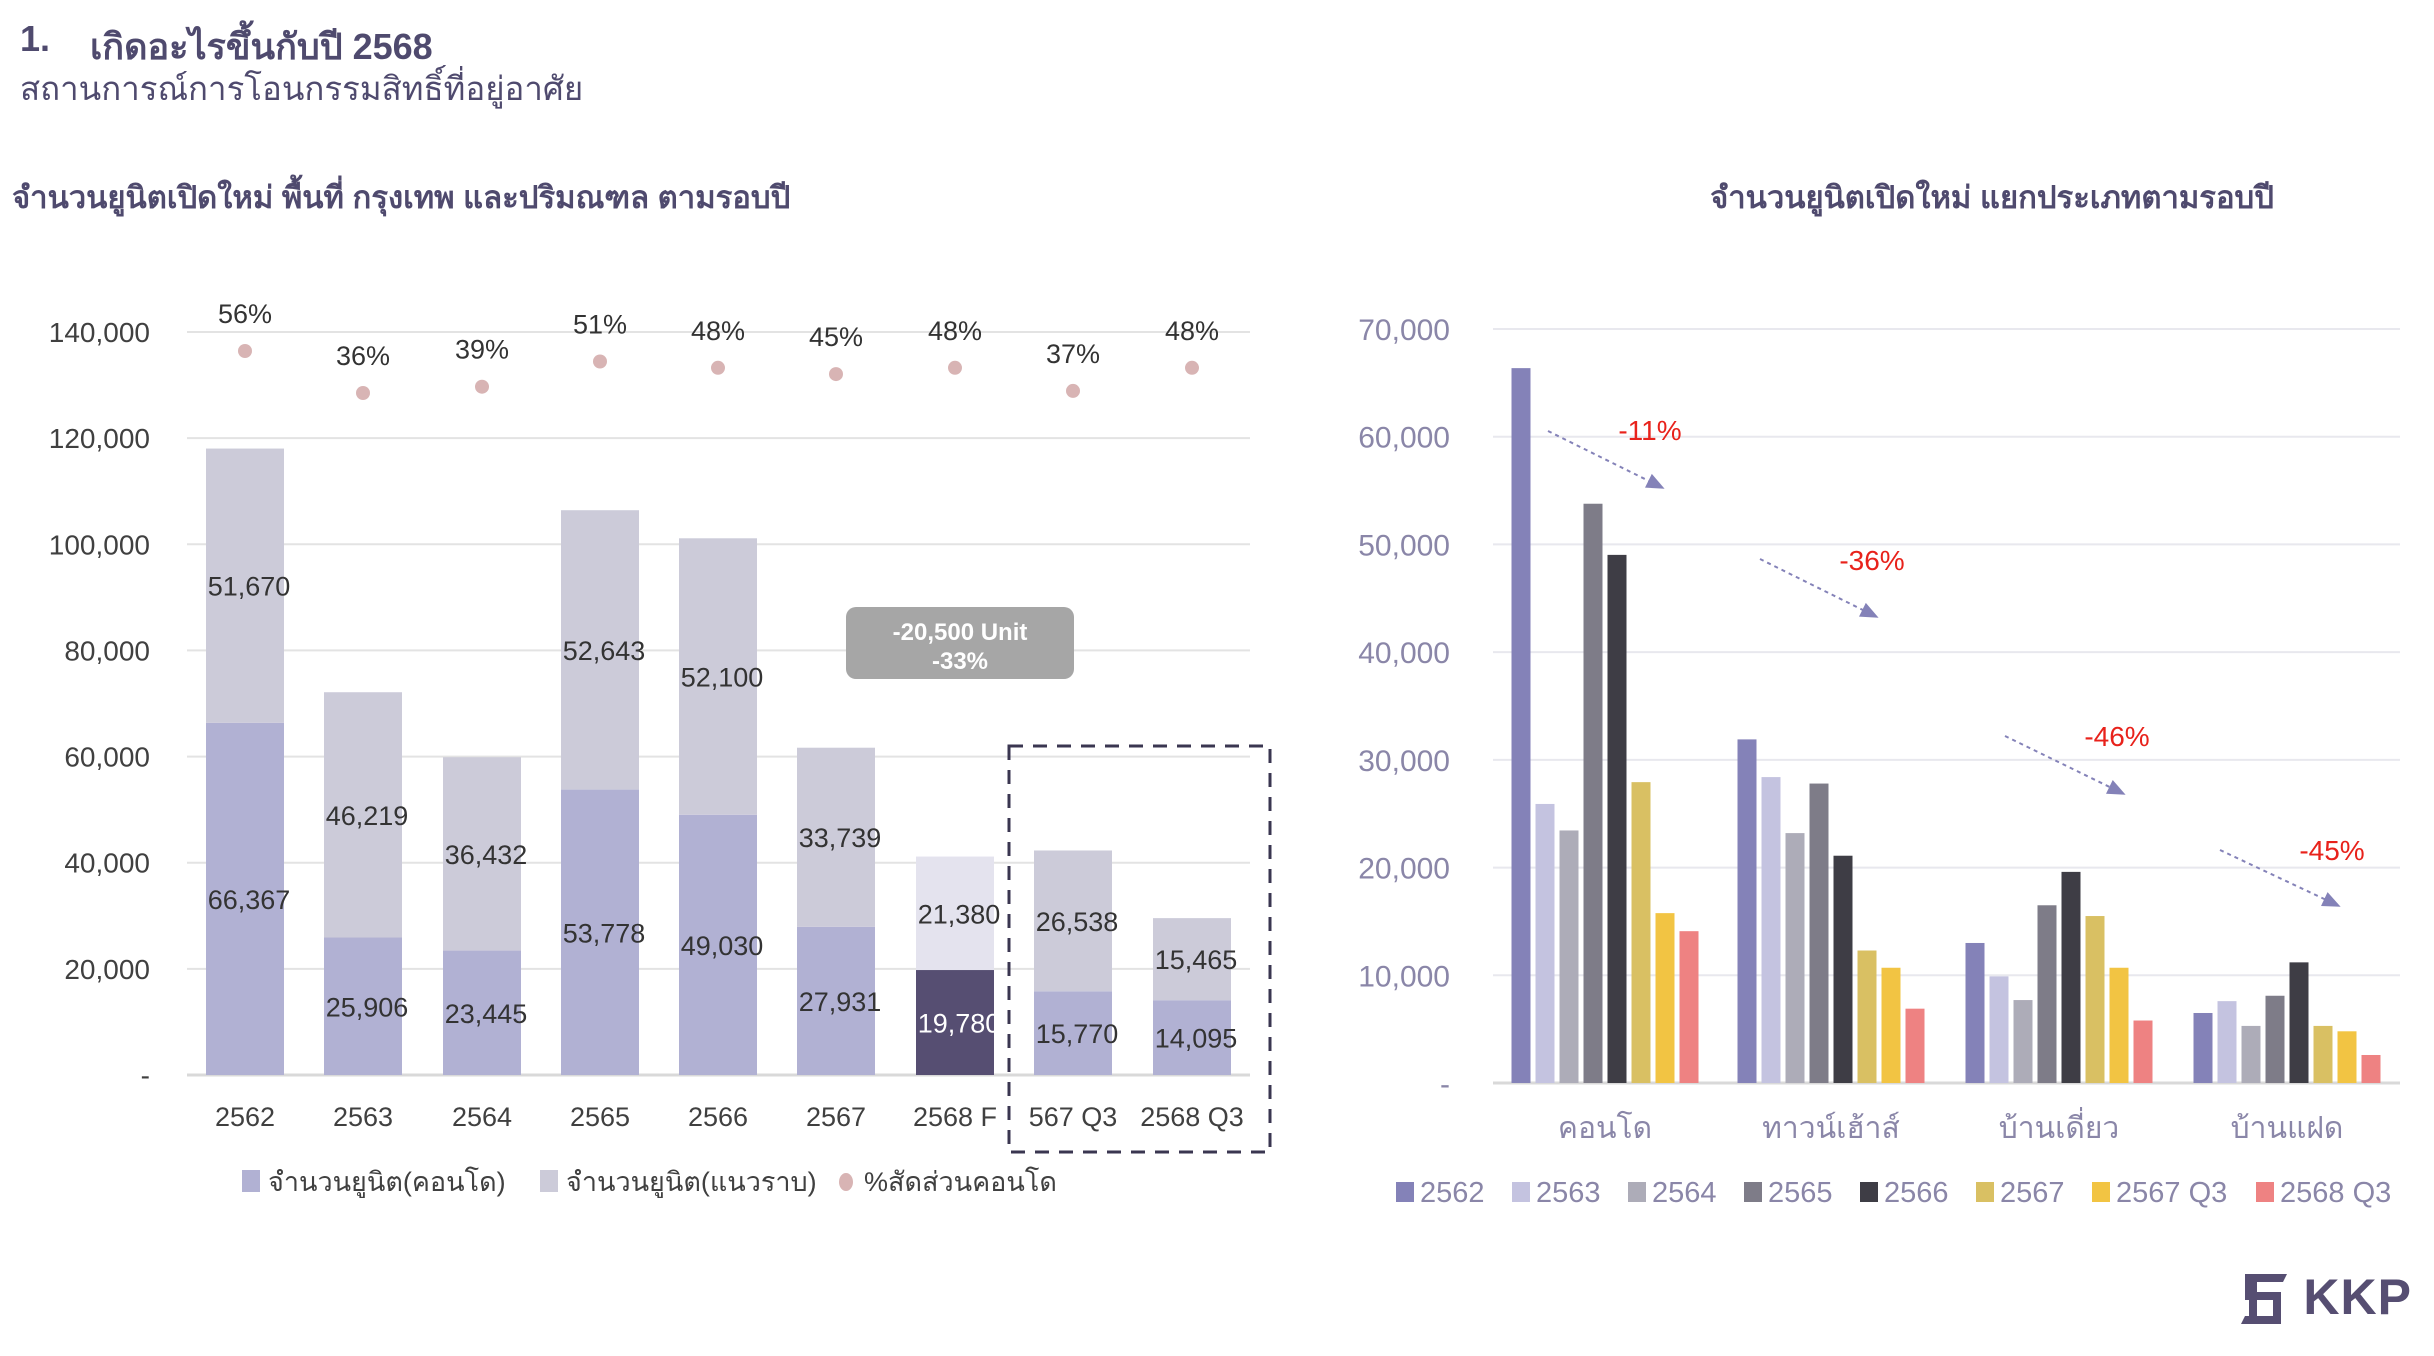  What do you see at coordinates (691, 1182) in the screenshot?
I see `legend-label: จำนวนยูนิต(แนวราบ)` at bounding box center [691, 1182].